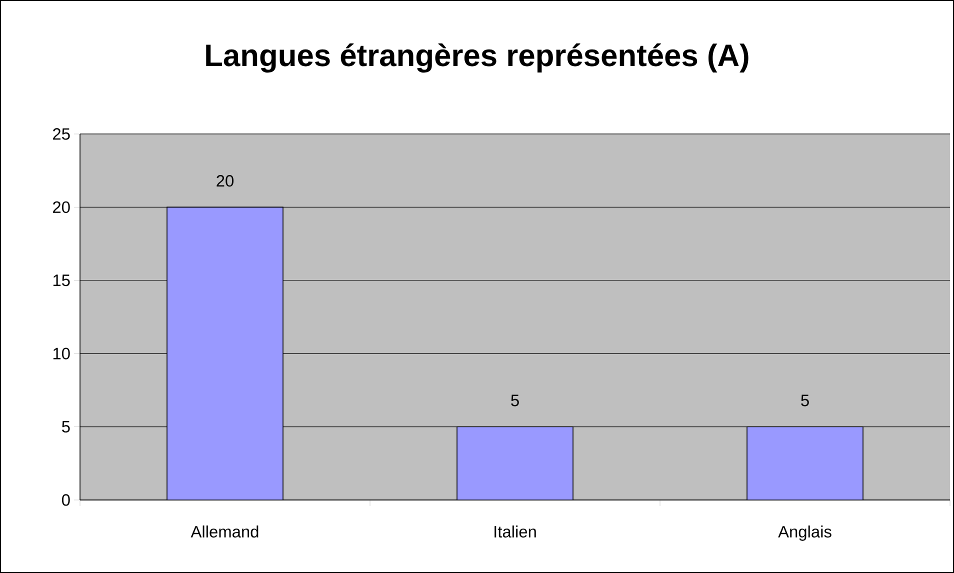 The width and height of the screenshot is (954, 573). I want to click on data-label: 20, so click(225, 181).